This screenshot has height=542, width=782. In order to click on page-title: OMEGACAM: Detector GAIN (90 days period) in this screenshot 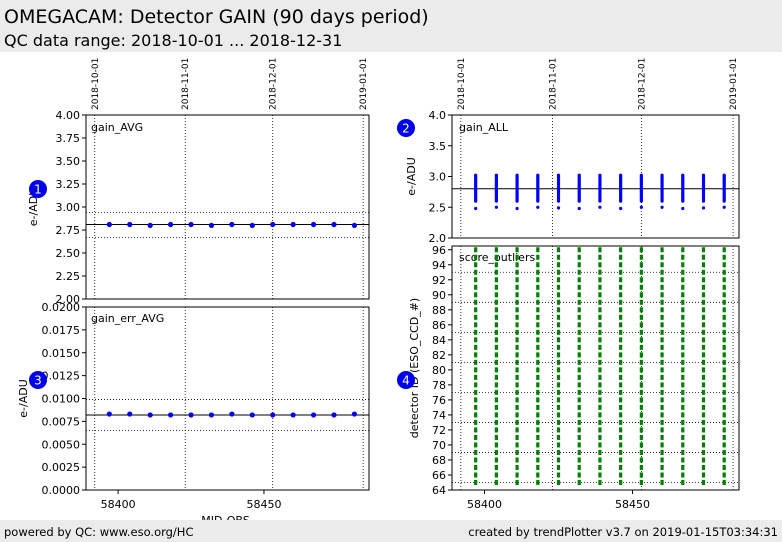, I will do `click(216, 17)`.